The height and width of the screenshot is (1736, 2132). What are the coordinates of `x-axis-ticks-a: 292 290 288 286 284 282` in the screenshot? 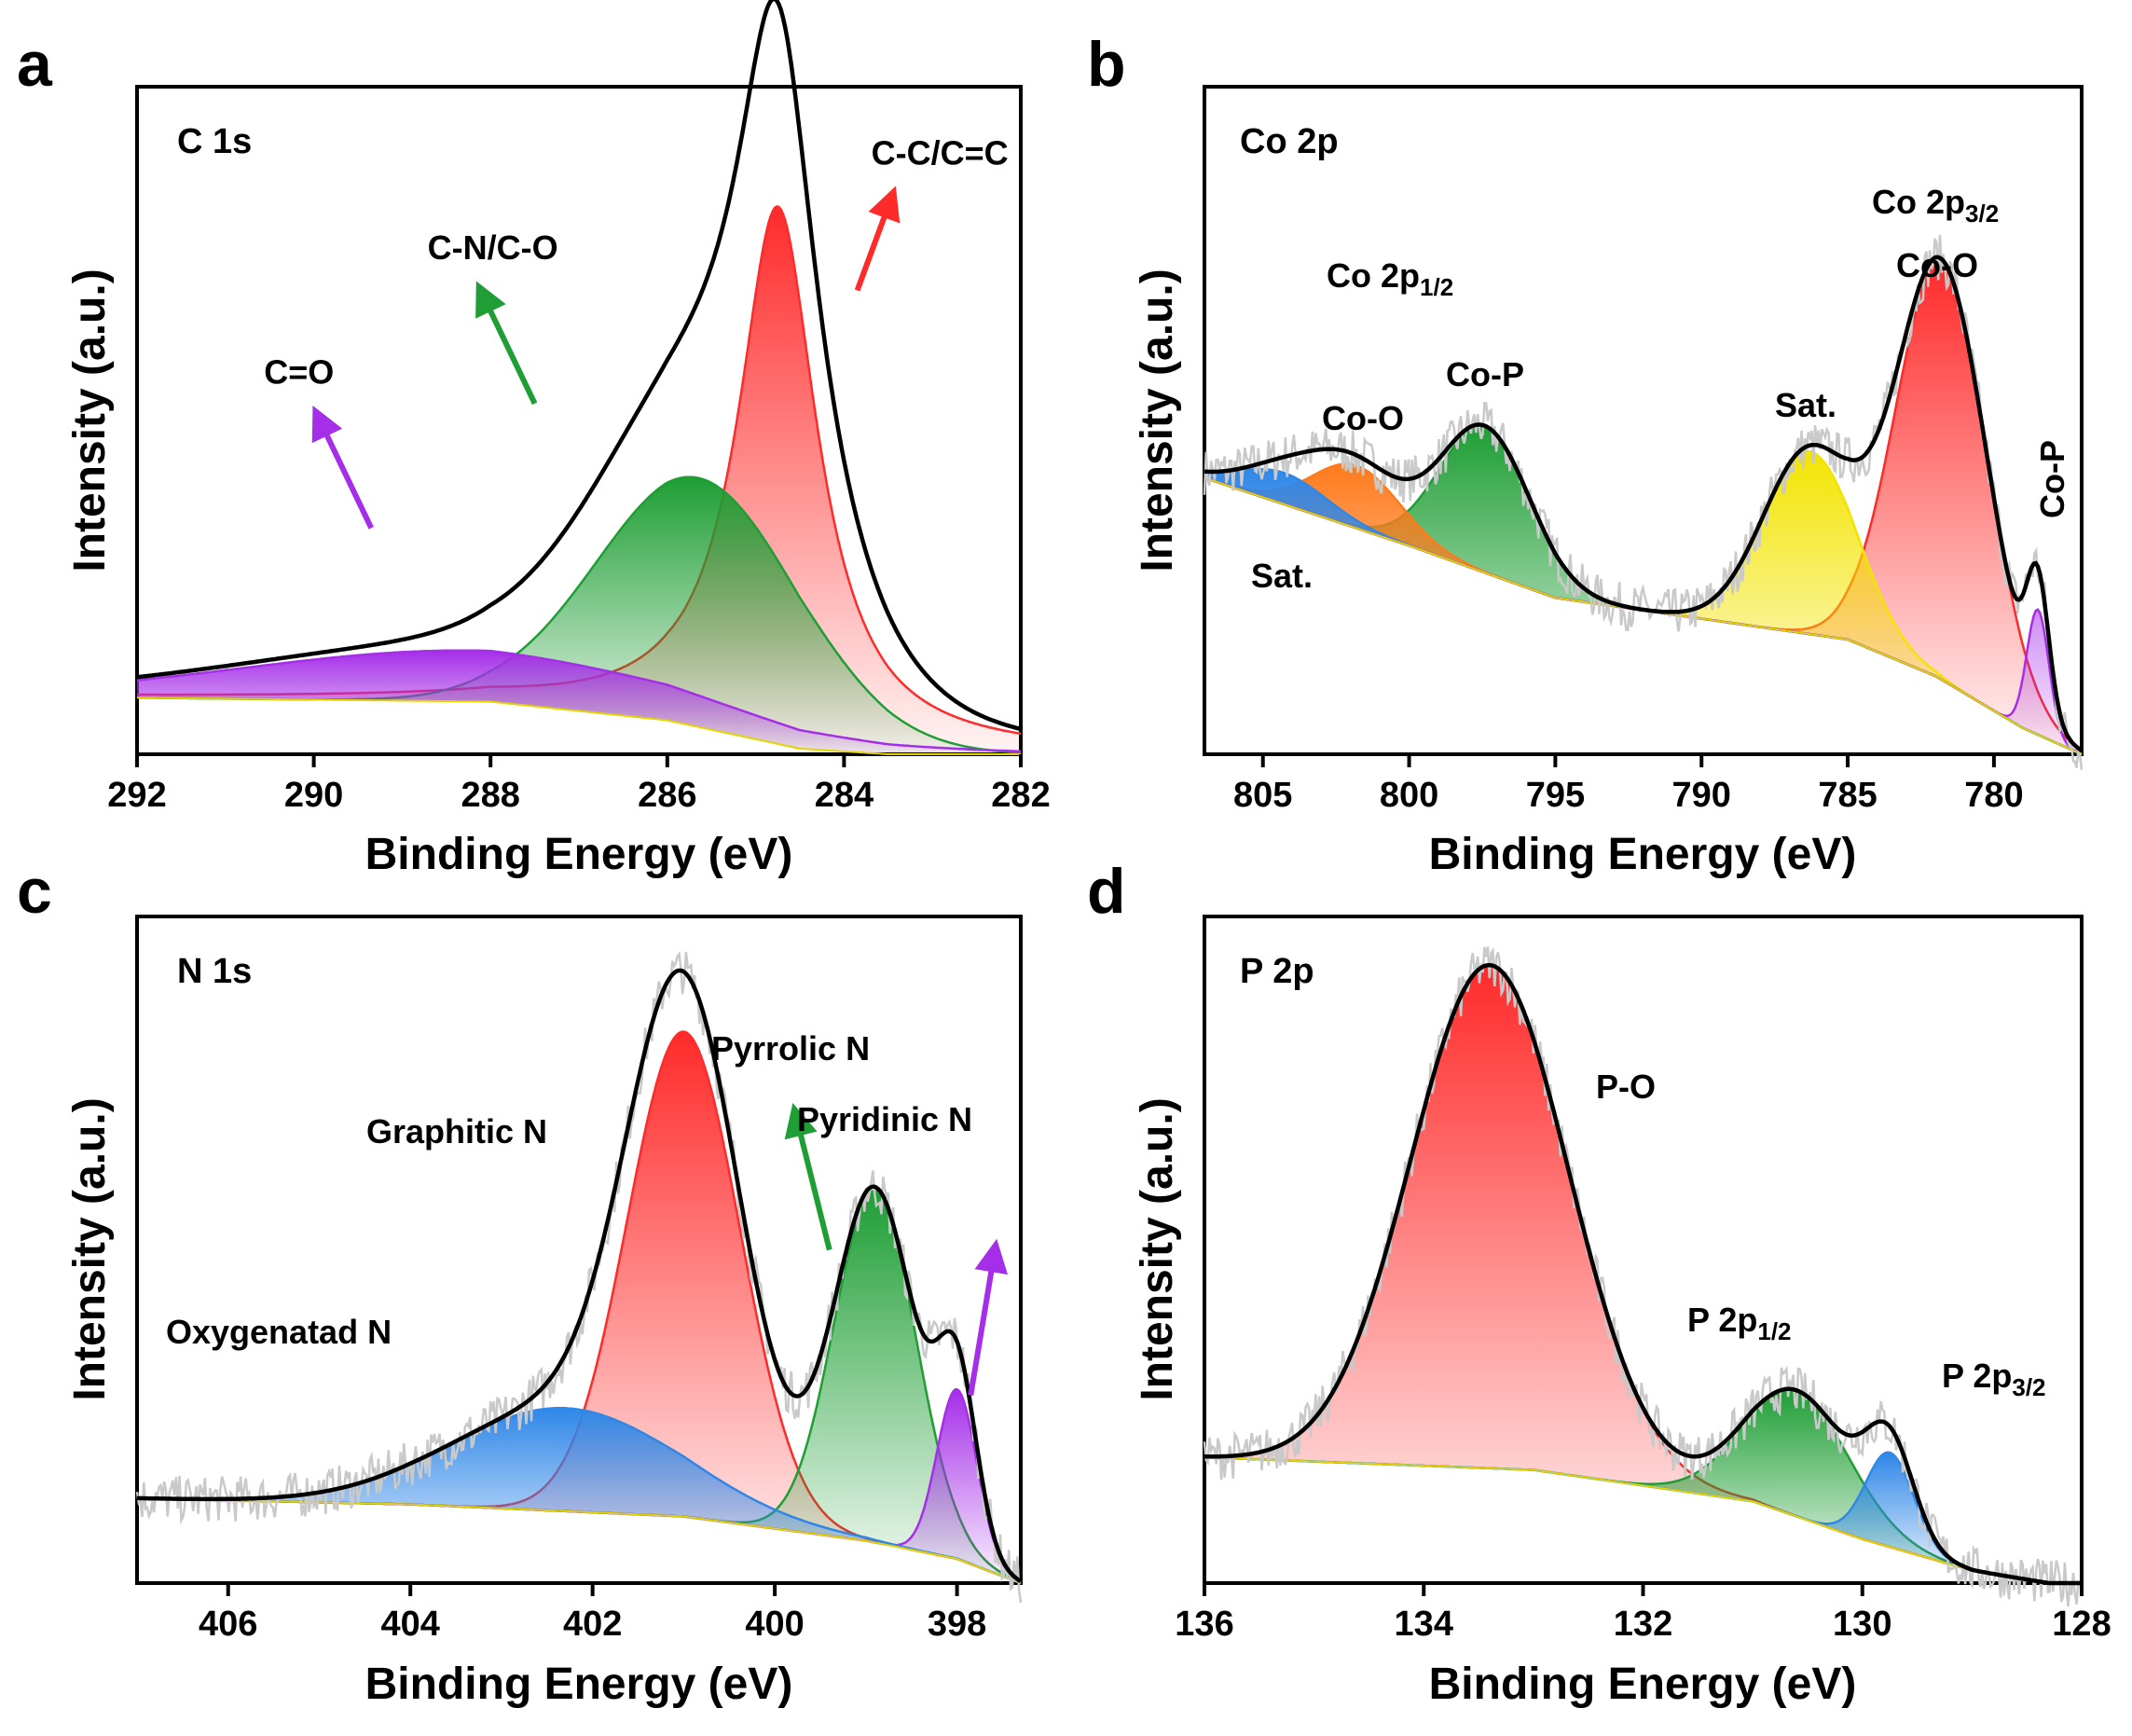 It's located at (579, 784).